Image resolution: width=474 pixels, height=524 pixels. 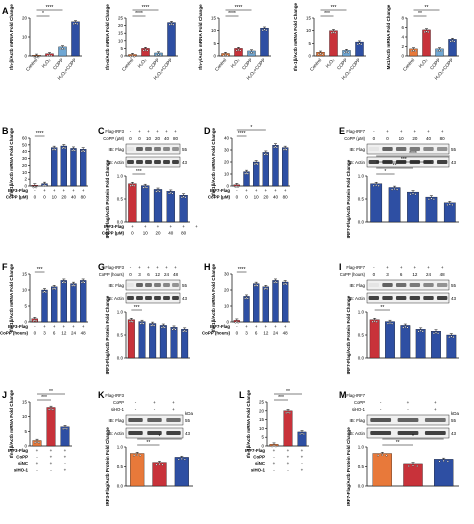 What do you see at coordinates (262, 402) in the screenshot?
I see `y-tick-label: 25` at bounding box center [262, 402].